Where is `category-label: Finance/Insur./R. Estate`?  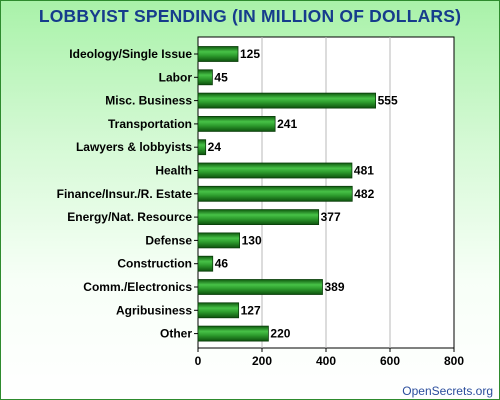
category-label: Finance/Insur./R. Estate is located at coordinates (125, 194).